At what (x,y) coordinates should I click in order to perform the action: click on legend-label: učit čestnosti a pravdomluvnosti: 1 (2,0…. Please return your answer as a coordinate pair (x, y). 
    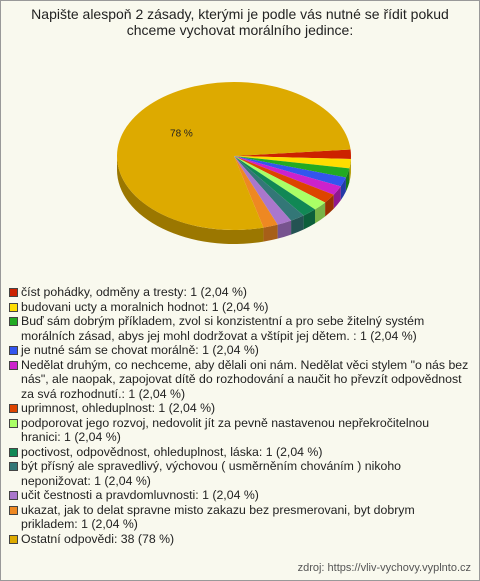
    Looking at the image, I should click on (140, 495).